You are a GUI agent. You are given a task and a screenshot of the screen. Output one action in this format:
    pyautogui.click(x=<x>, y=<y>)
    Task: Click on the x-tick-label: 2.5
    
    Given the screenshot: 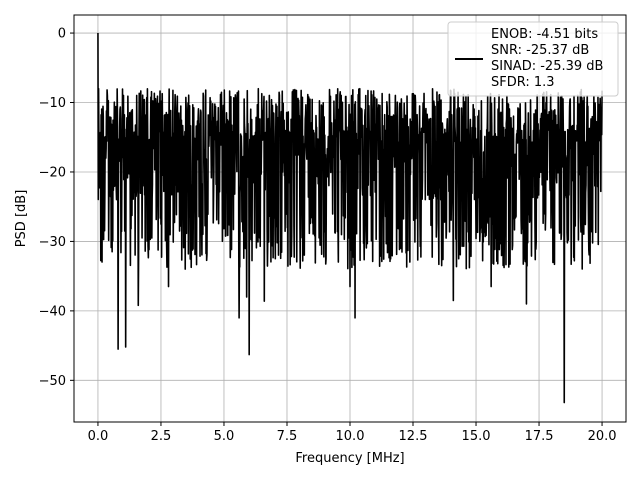 What is the action you would take?
    pyautogui.click(x=161, y=436)
    